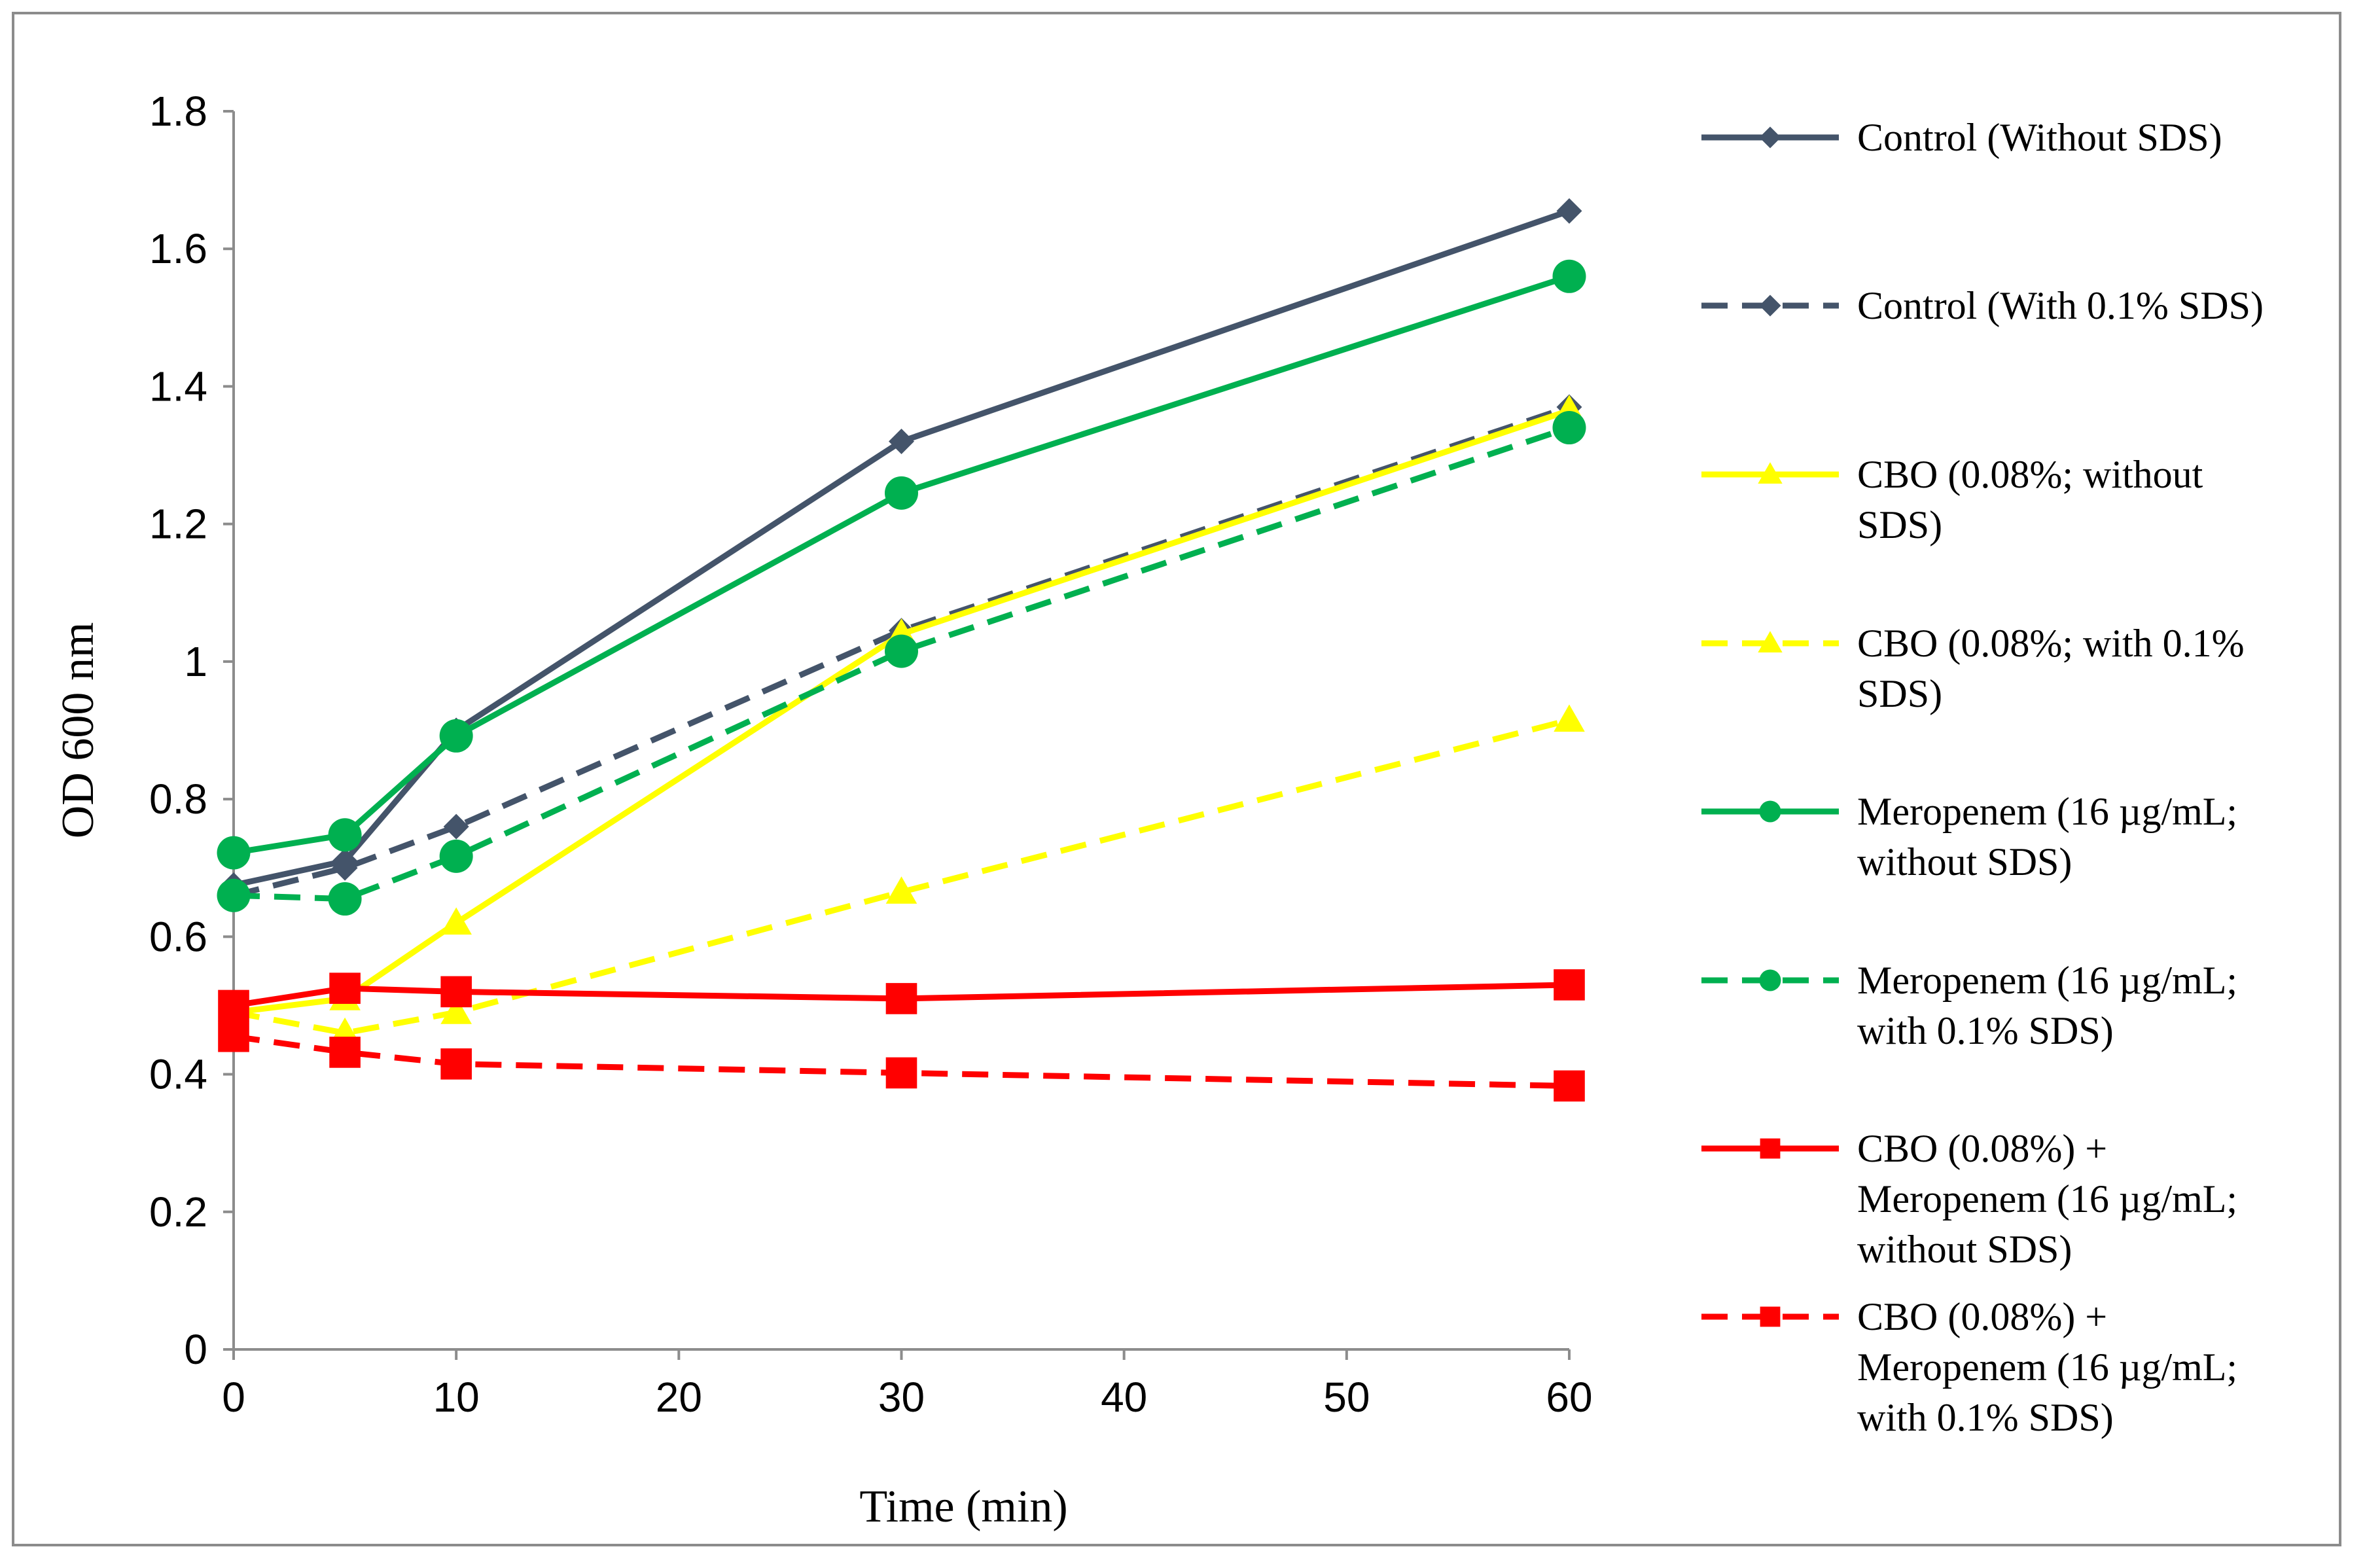 This screenshot has width=2365, height=1568. What do you see at coordinates (963, 1507) in the screenshot?
I see `x-axis-title: Time (min)` at bounding box center [963, 1507].